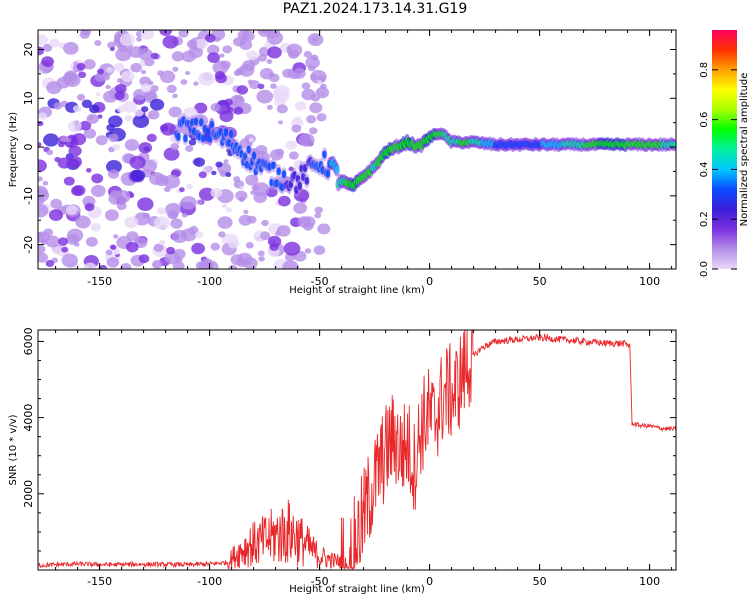  What do you see at coordinates (99, 581) in the screenshot?
I see `x-tick-label: -150` at bounding box center [99, 581].